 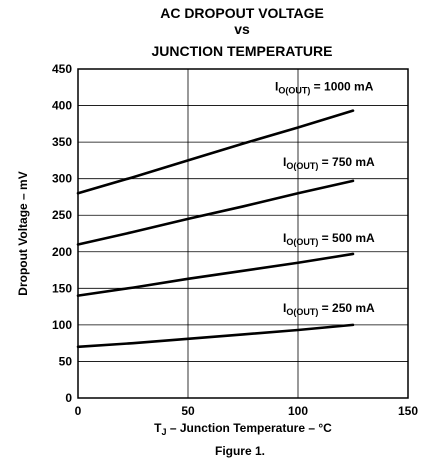 What do you see at coordinates (62, 252) in the screenshot?
I see `y-tick-label: 200` at bounding box center [62, 252].